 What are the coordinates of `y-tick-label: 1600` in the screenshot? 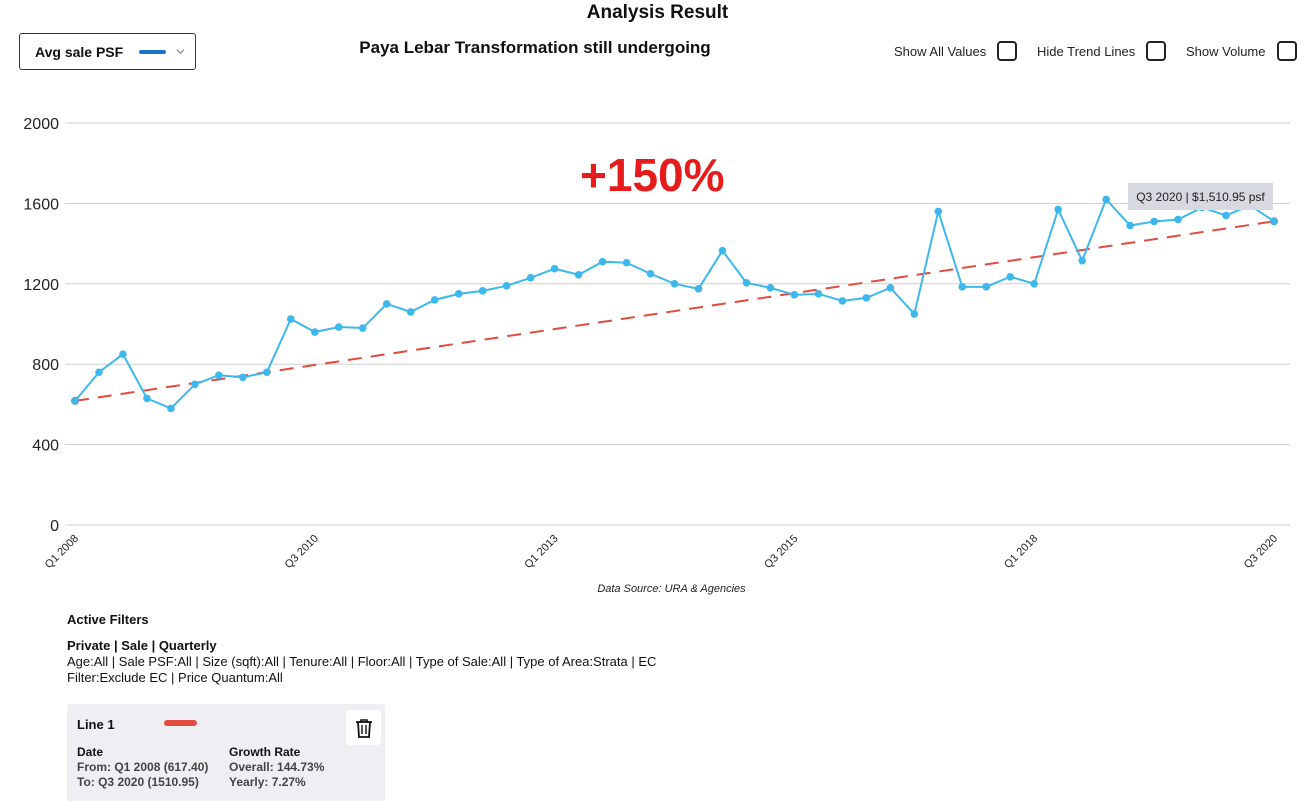 It's located at (41, 204).